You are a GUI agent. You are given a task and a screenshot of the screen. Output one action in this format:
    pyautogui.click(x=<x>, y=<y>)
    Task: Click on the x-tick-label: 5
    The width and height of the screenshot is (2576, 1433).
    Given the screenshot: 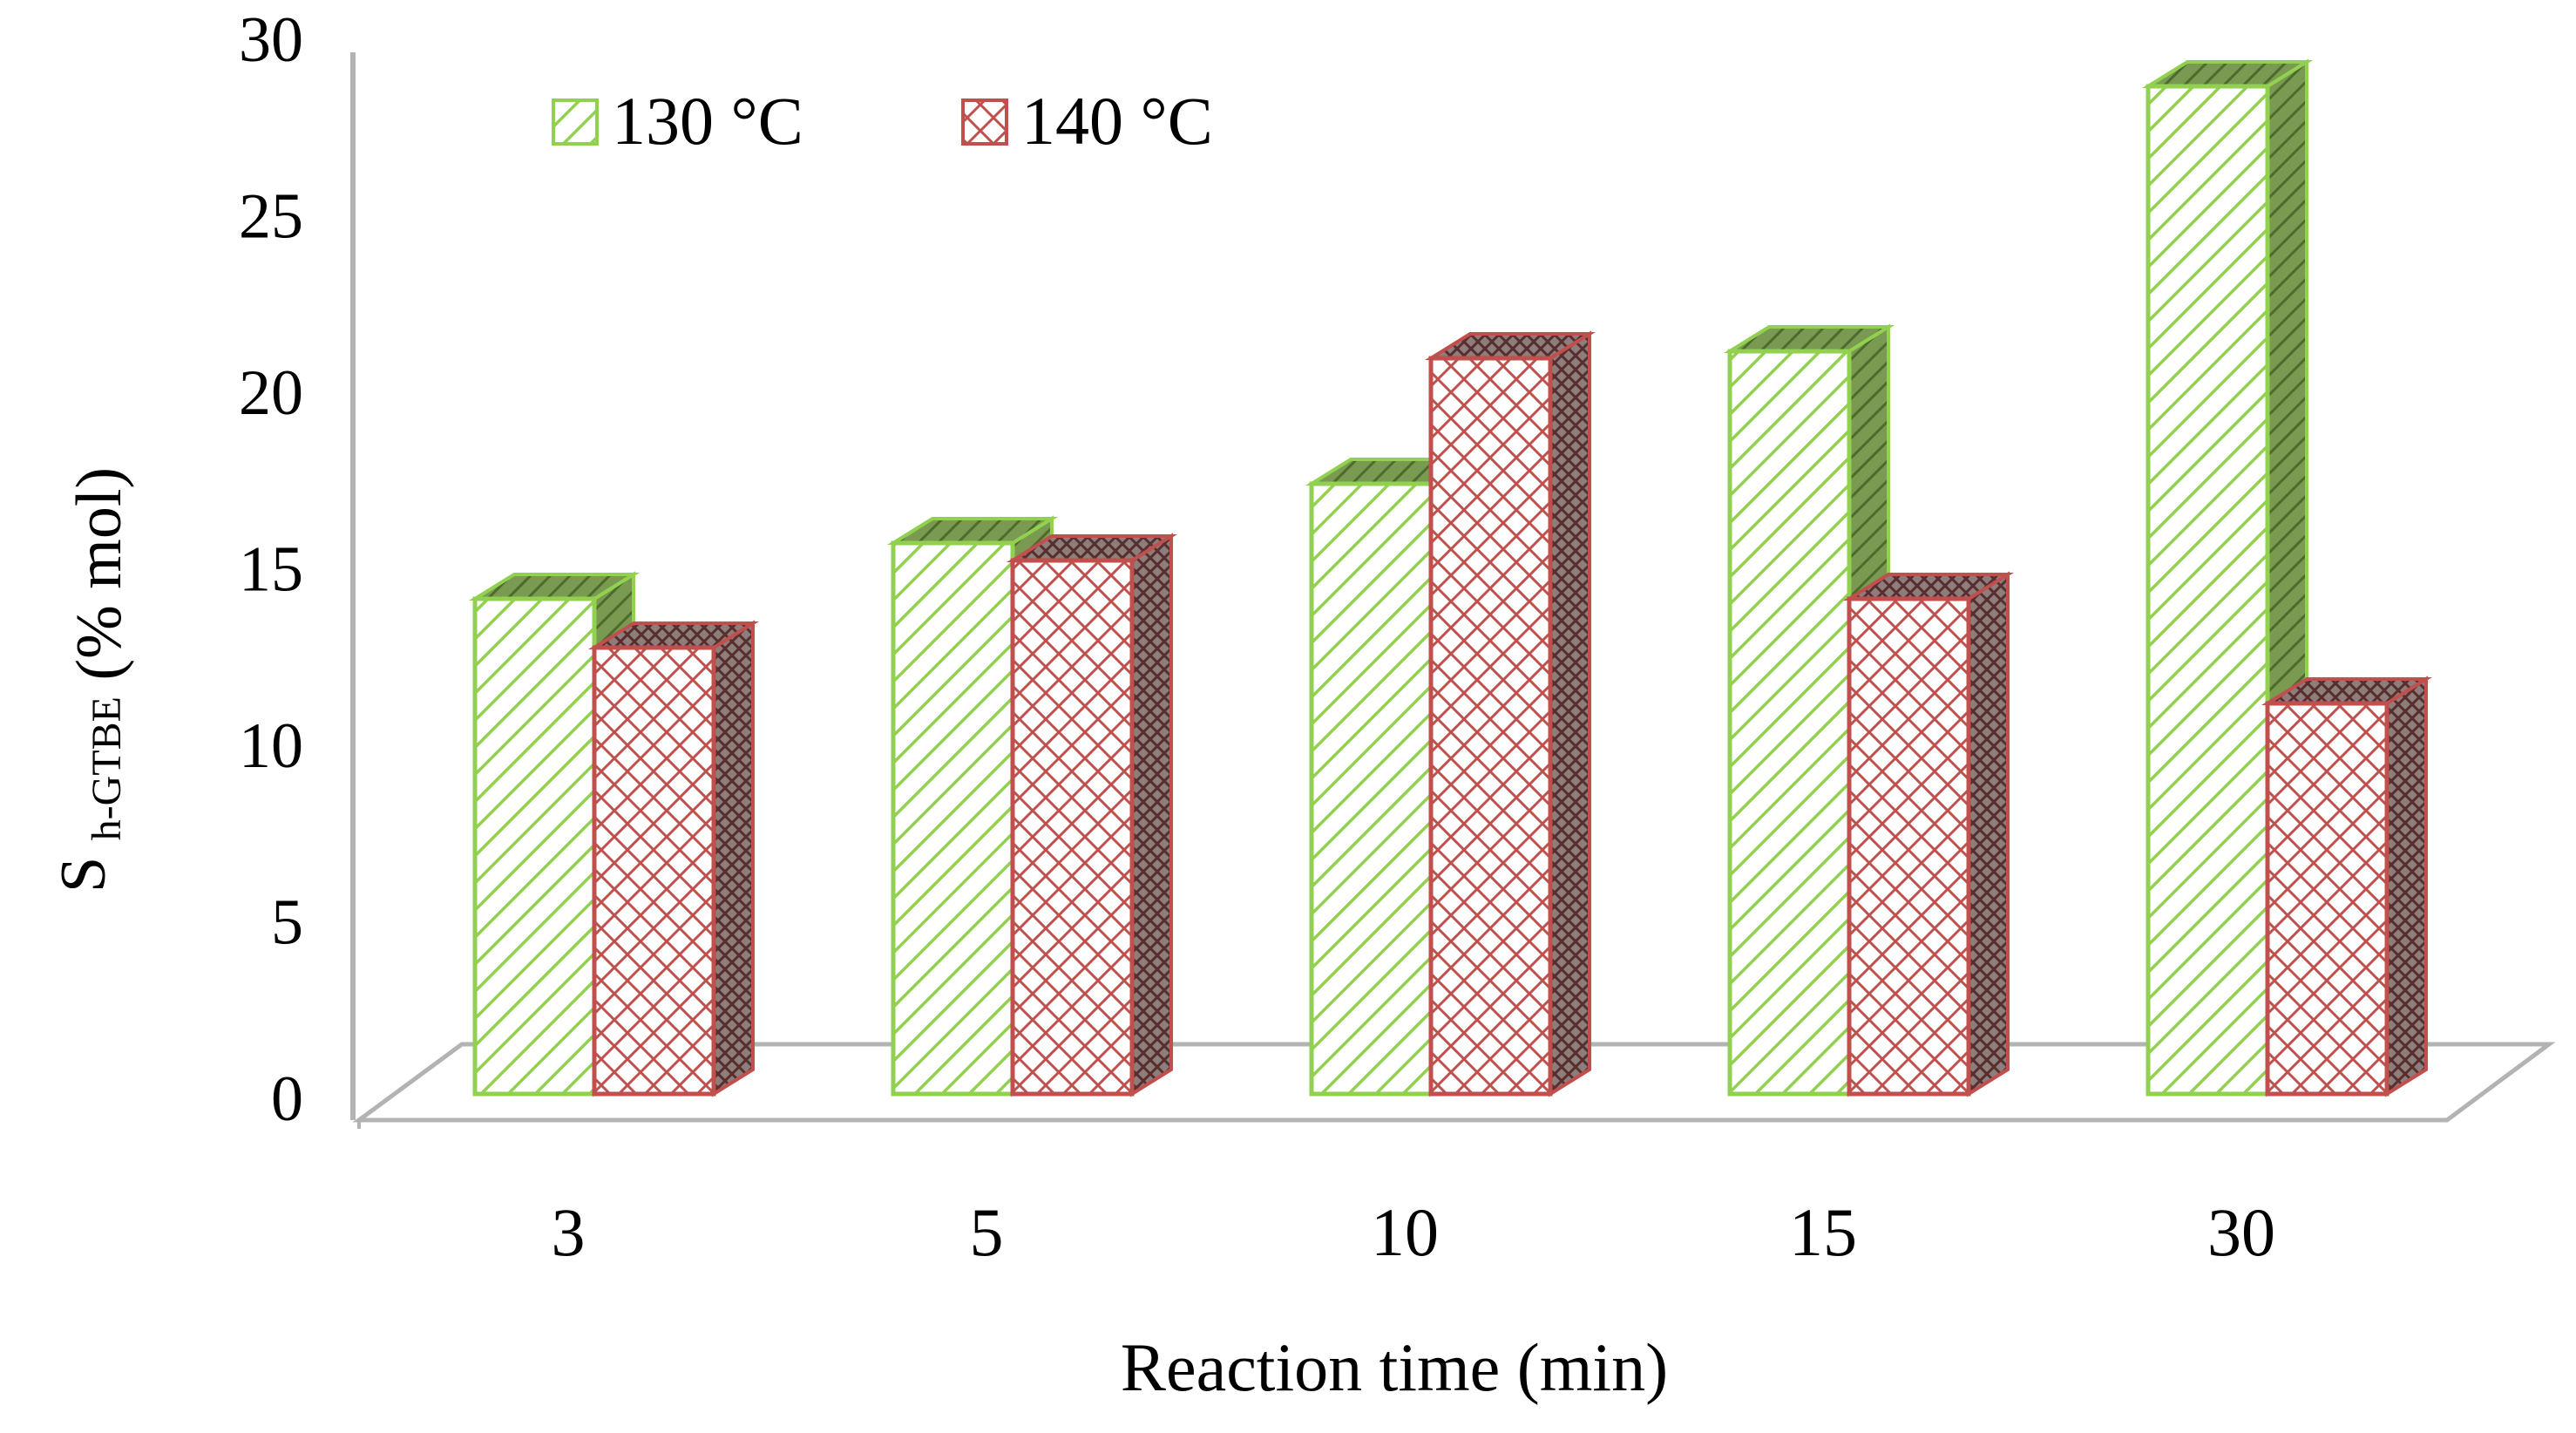 What is the action you would take?
    pyautogui.click(x=987, y=1232)
    